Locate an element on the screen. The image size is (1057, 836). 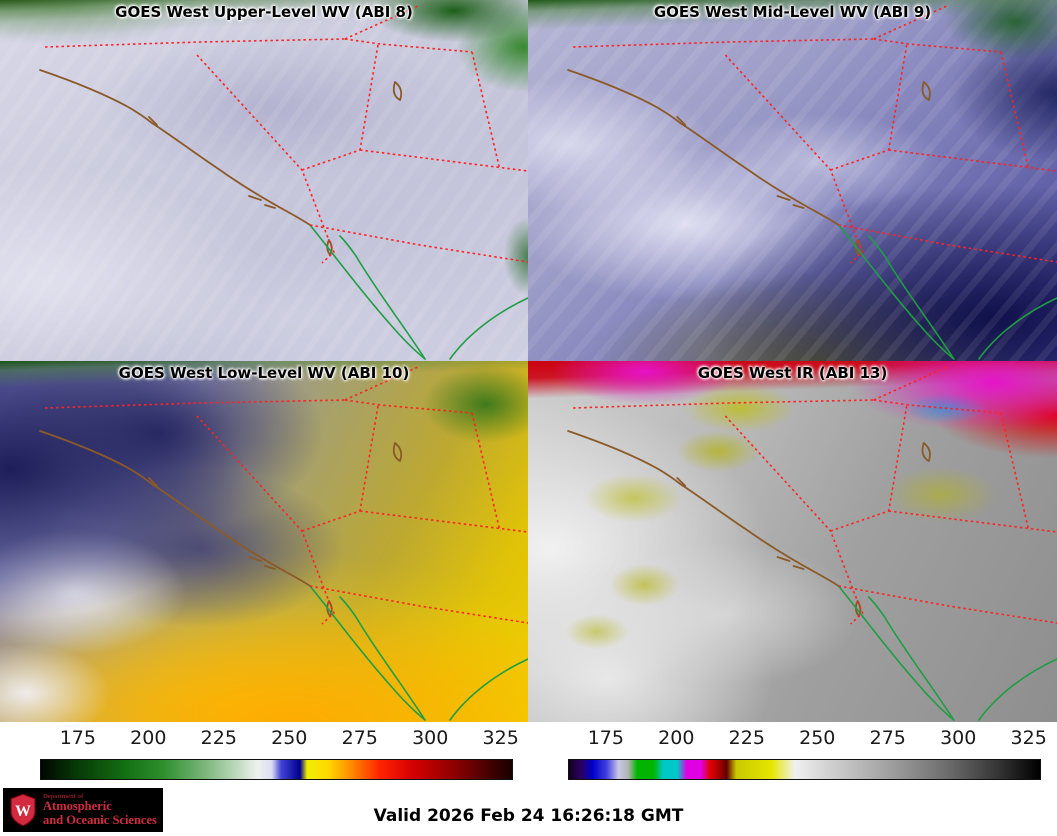
ir-colorbar-ticks: 175 200 225 250 275 300 325 is located at coordinates (807, 739).